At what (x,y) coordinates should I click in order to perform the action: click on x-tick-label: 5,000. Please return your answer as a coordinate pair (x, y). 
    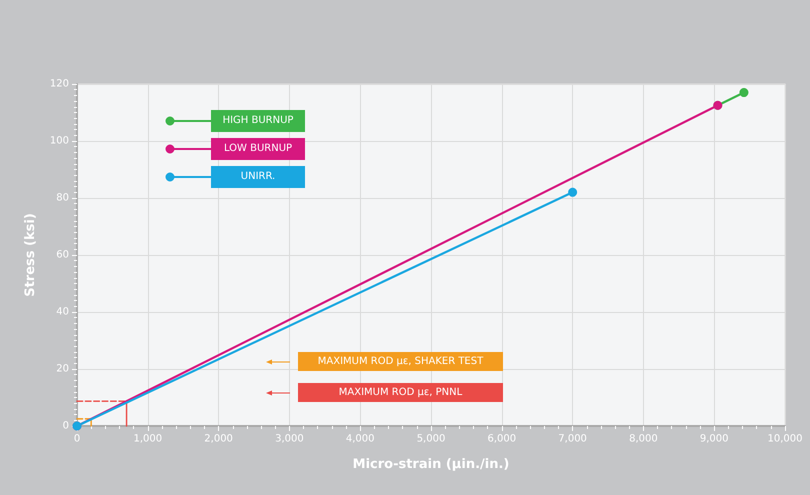
    Looking at the image, I should click on (431, 439).